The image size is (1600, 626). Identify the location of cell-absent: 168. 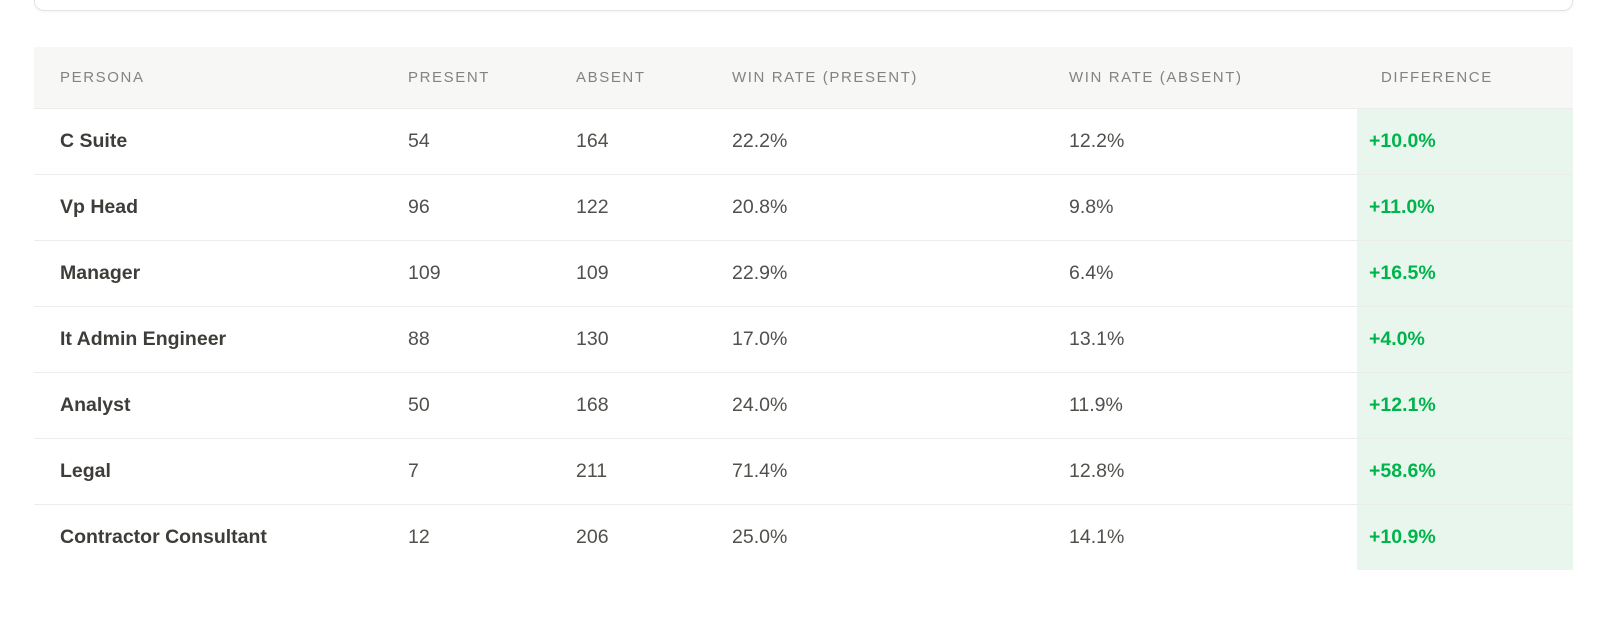
(642, 405).